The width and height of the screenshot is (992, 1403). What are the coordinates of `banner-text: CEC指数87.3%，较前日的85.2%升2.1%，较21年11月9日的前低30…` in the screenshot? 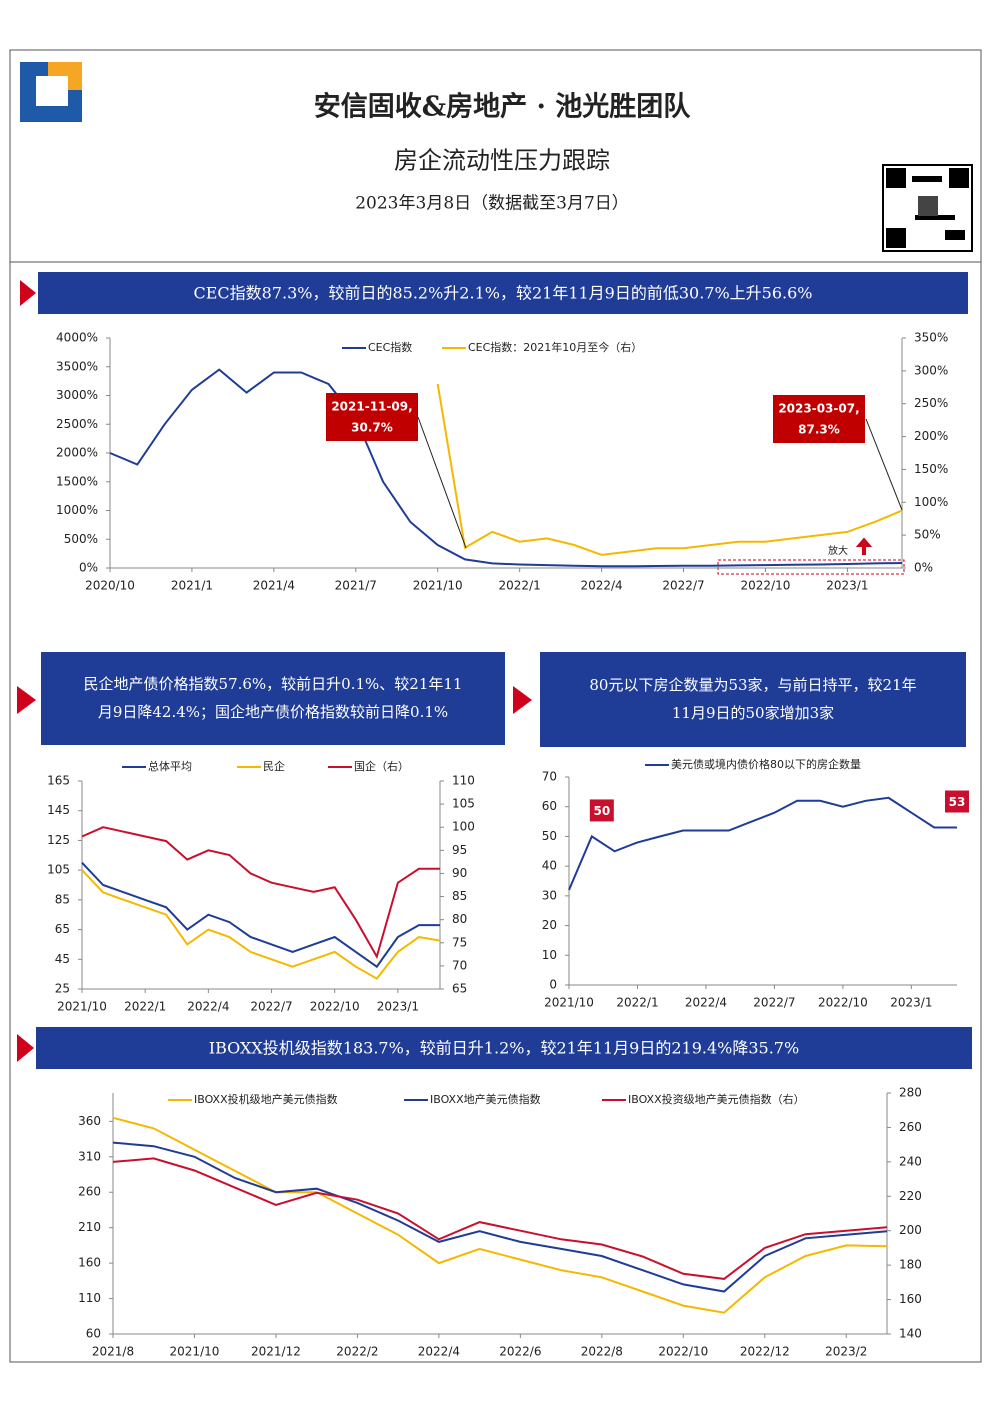 It's located at (502, 293).